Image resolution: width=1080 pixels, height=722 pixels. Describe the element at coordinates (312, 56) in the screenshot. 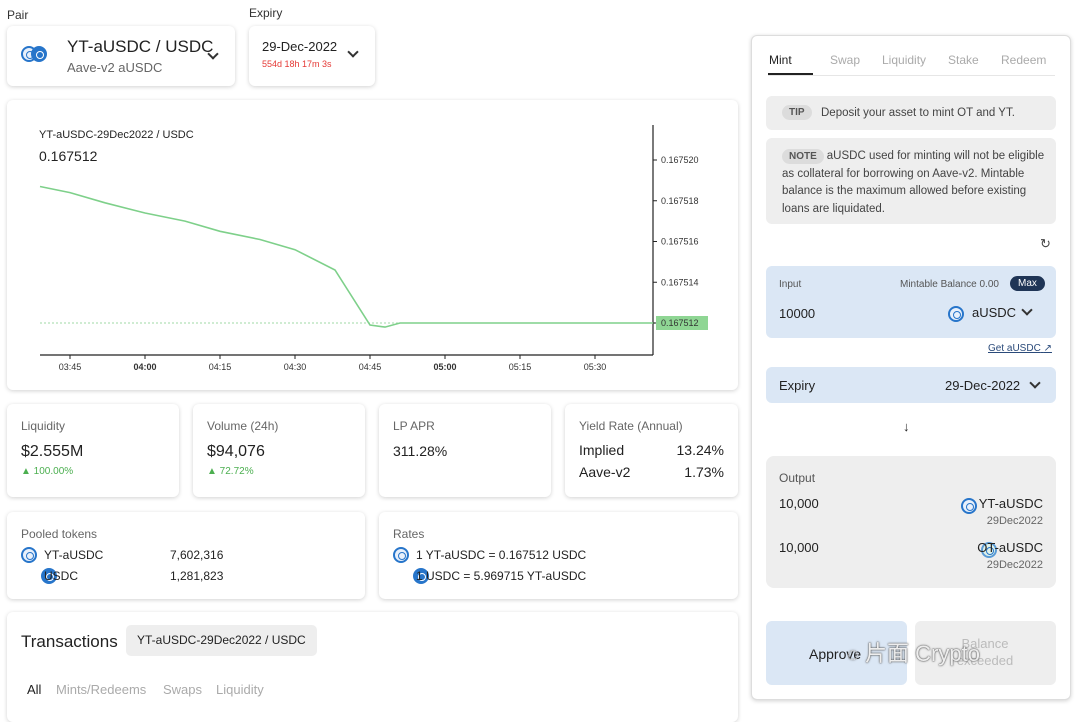

I see `expiry-selector: 29-Dec-2022 554d 18h 17m 3s` at that location.